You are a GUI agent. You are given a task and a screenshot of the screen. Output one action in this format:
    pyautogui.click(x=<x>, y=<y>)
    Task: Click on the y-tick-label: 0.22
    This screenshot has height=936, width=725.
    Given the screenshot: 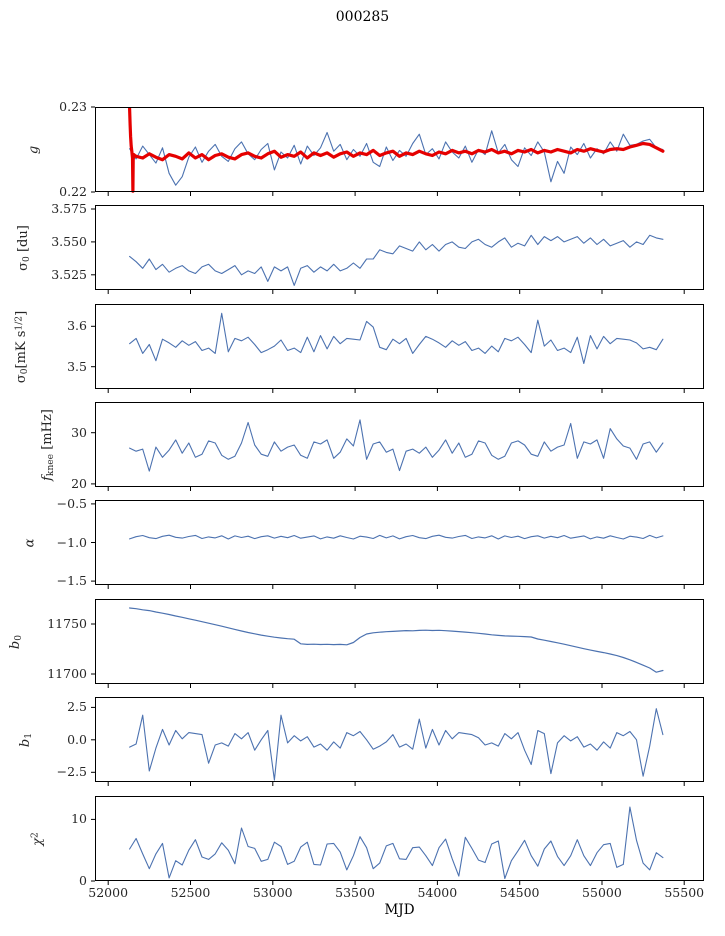 What is the action you would take?
    pyautogui.click(x=73, y=191)
    